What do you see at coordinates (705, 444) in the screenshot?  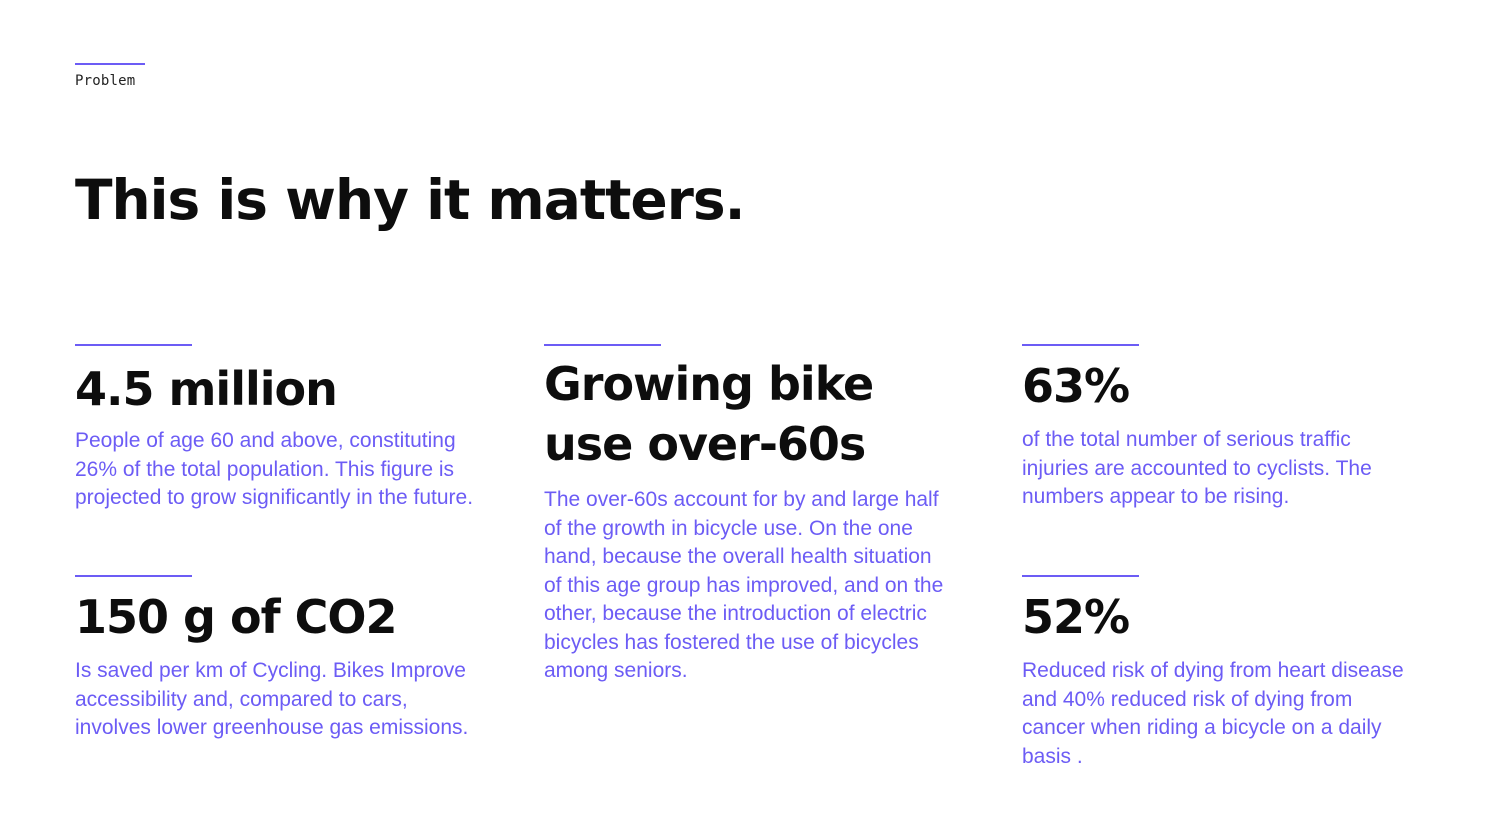 I see `stat-value-line: use over-60s` at bounding box center [705, 444].